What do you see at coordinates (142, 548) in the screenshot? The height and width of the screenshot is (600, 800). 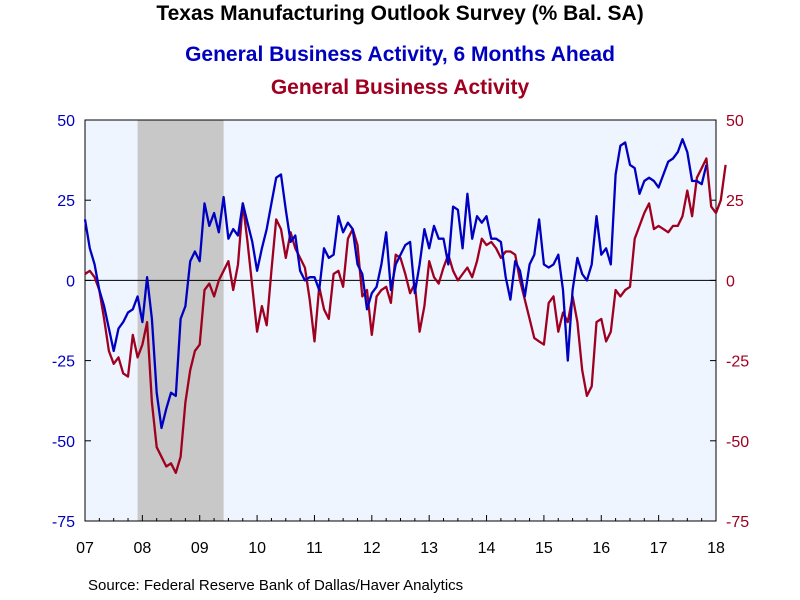 I see `x-tick-label: 08` at bounding box center [142, 548].